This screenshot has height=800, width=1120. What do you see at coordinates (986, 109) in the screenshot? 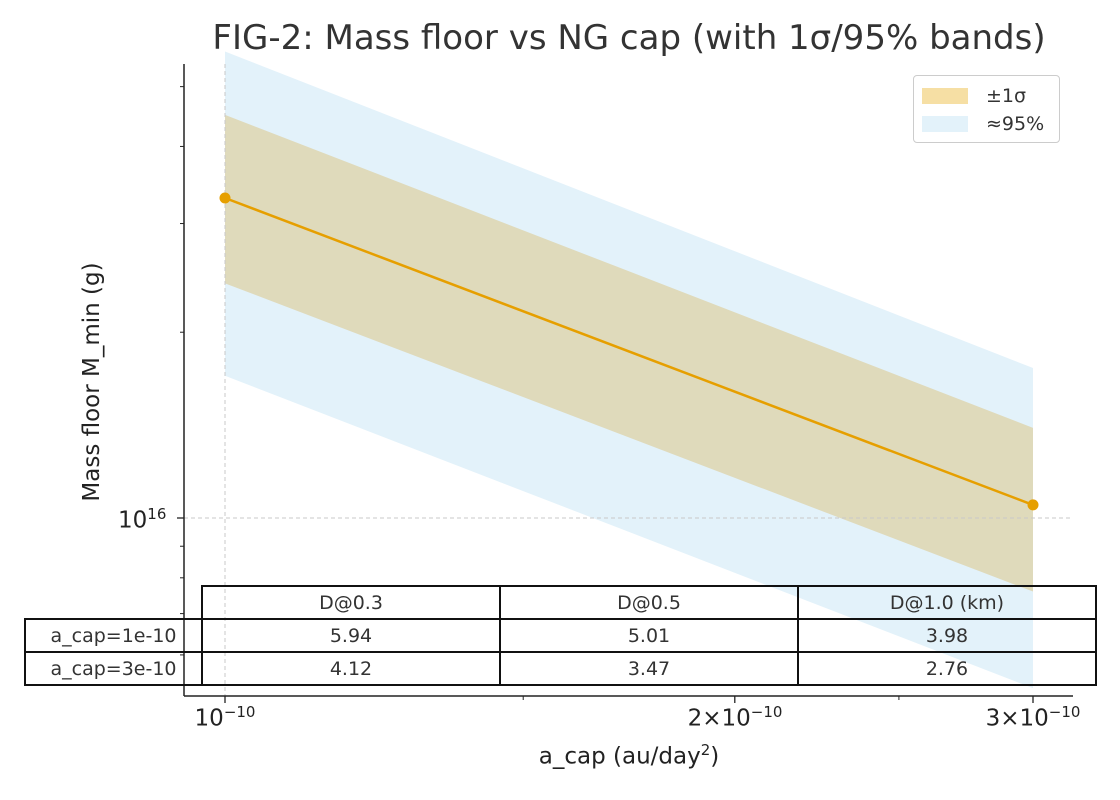
I see `legend: ±1σ ≈95%` at bounding box center [986, 109].